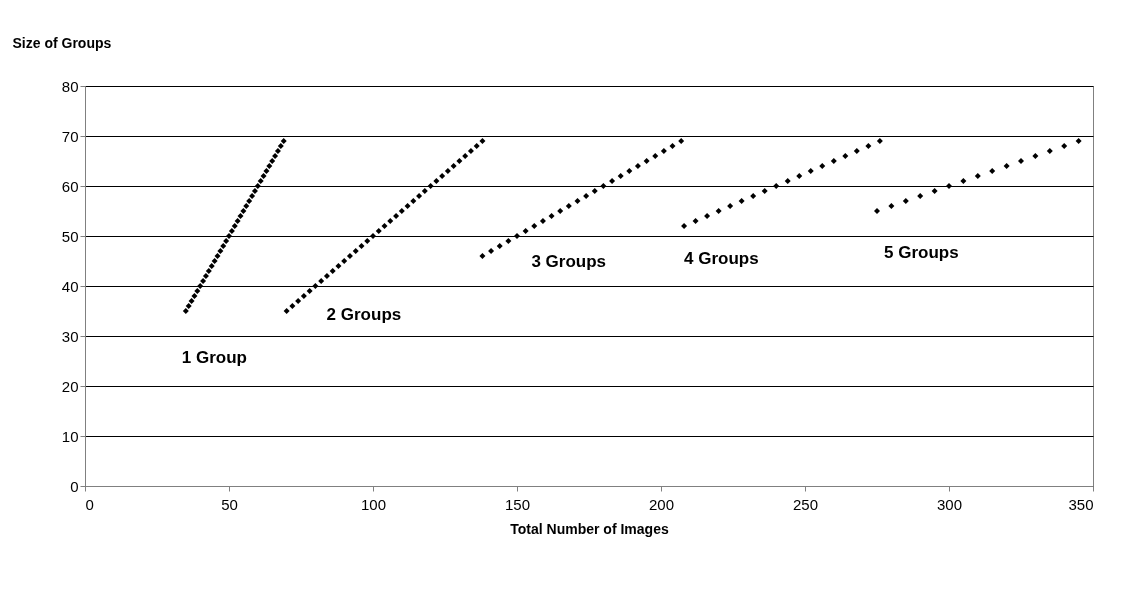  I want to click on y-tick-label: 70, so click(70, 136).